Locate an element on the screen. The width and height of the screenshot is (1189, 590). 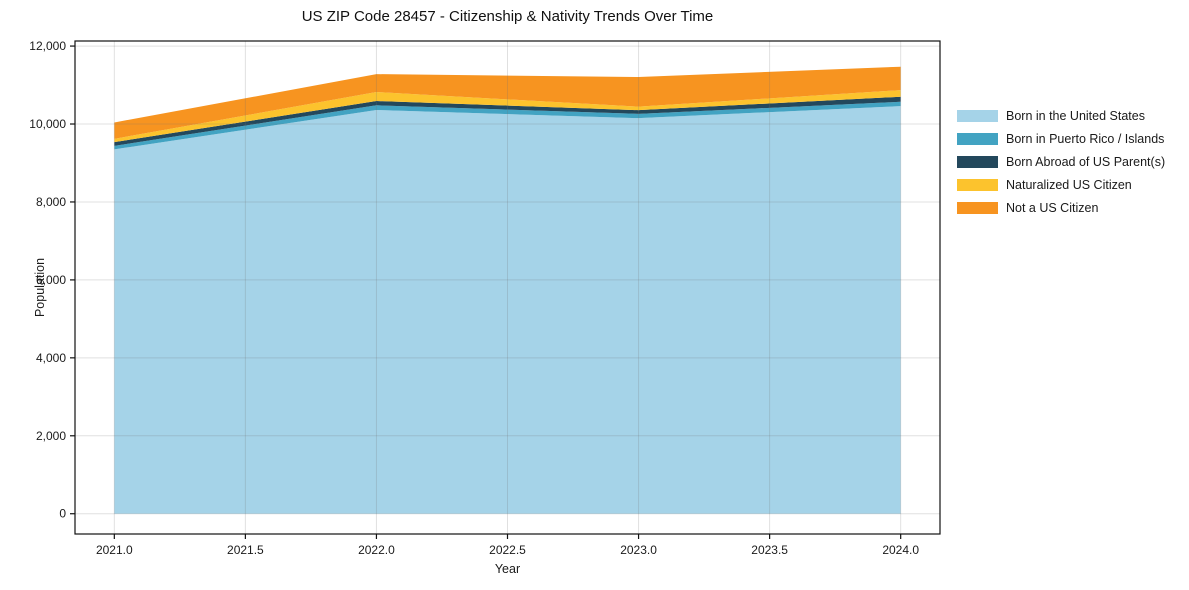
x-axis-label: Year is located at coordinates (507, 569).